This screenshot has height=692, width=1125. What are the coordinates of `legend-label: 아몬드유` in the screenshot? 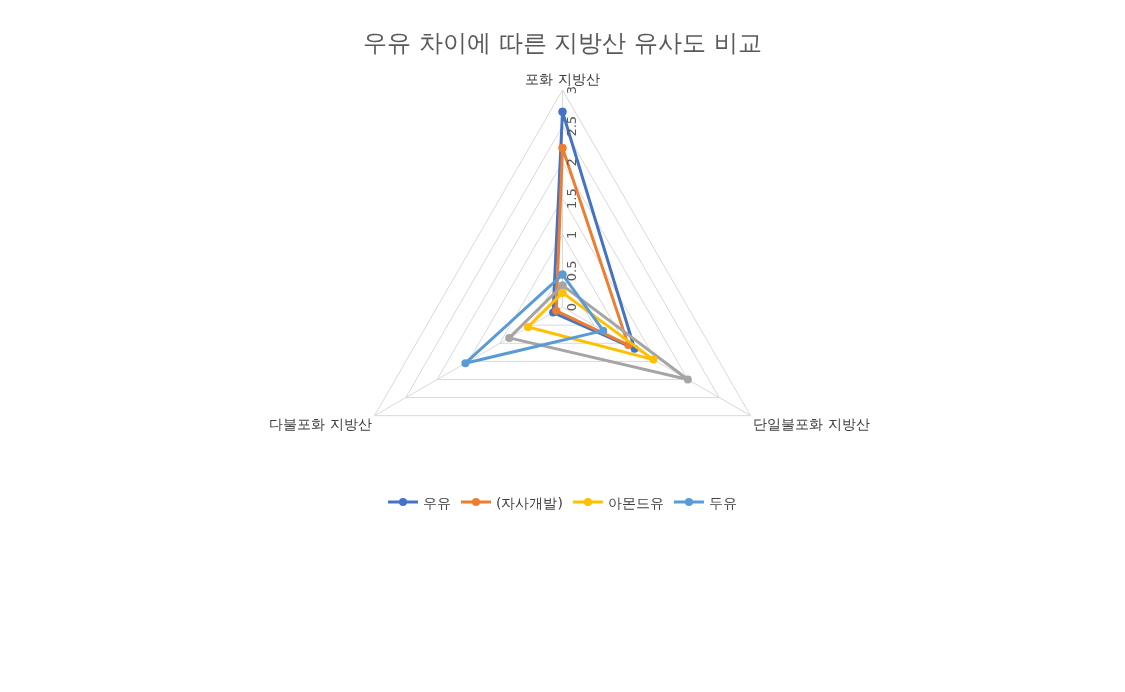 It's located at (635, 502).